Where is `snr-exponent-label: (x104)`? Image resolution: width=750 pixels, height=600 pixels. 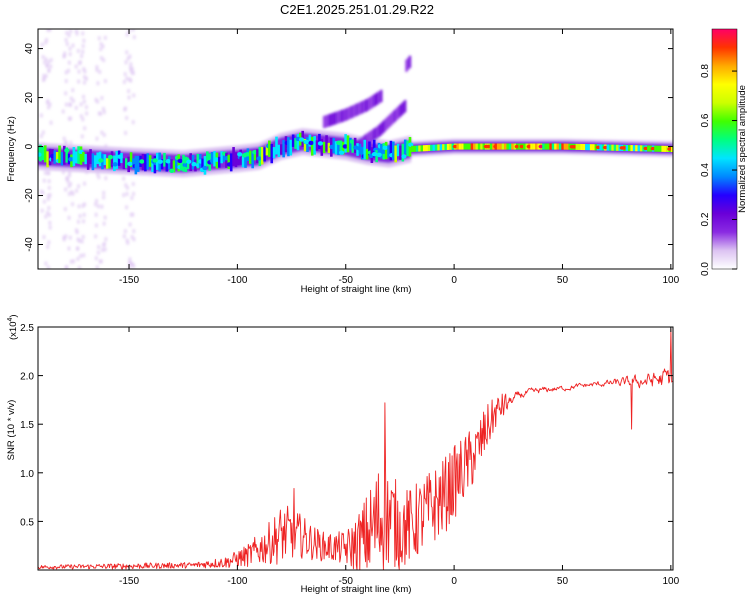
snr-exponent-label: (x104) is located at coordinates (13, 327).